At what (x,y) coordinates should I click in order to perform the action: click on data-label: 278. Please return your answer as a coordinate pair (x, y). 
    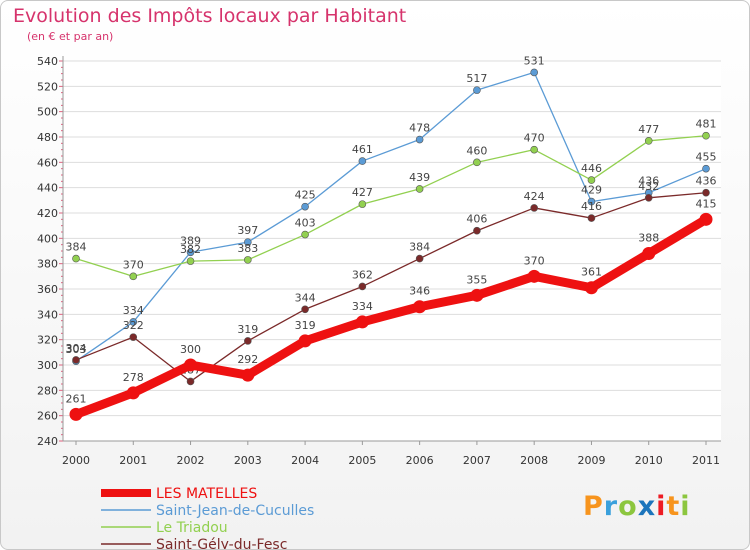
    Looking at the image, I should click on (133, 377).